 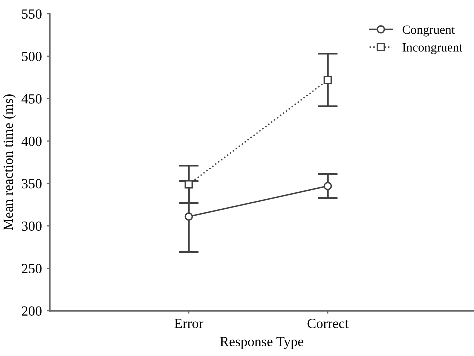 What do you see at coordinates (32, 311) in the screenshot?
I see `y-tick-label: 200` at bounding box center [32, 311].